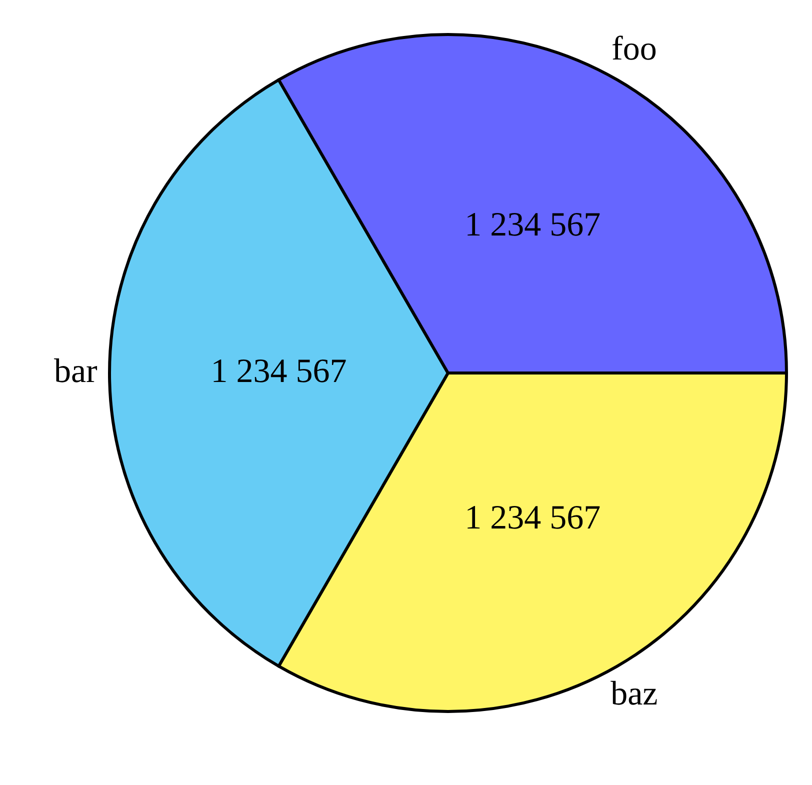 The image size is (812, 785). I want to click on slice-label: foo, so click(634, 49).